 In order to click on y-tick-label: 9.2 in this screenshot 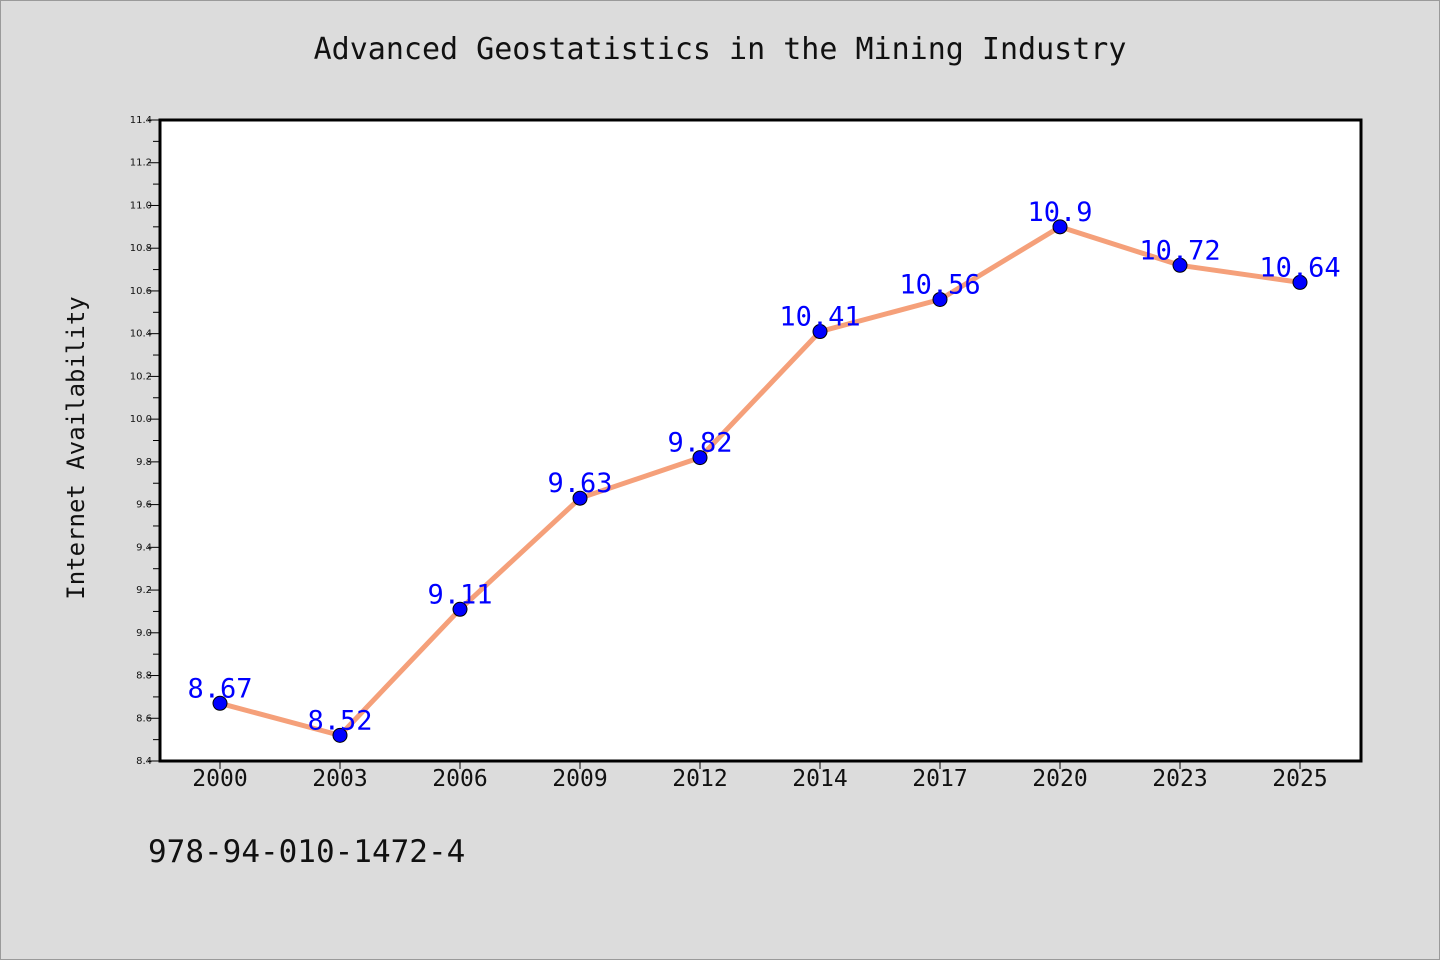, I will do `click(144, 590)`.